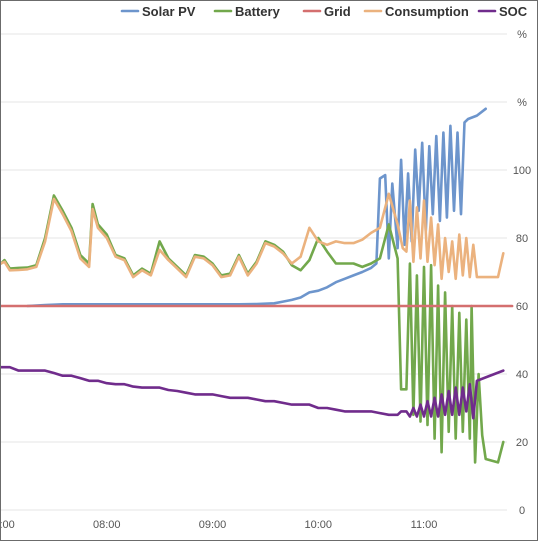  Describe the element at coordinates (169, 11) in the screenshot. I see `legend-label: Solar PV` at that location.